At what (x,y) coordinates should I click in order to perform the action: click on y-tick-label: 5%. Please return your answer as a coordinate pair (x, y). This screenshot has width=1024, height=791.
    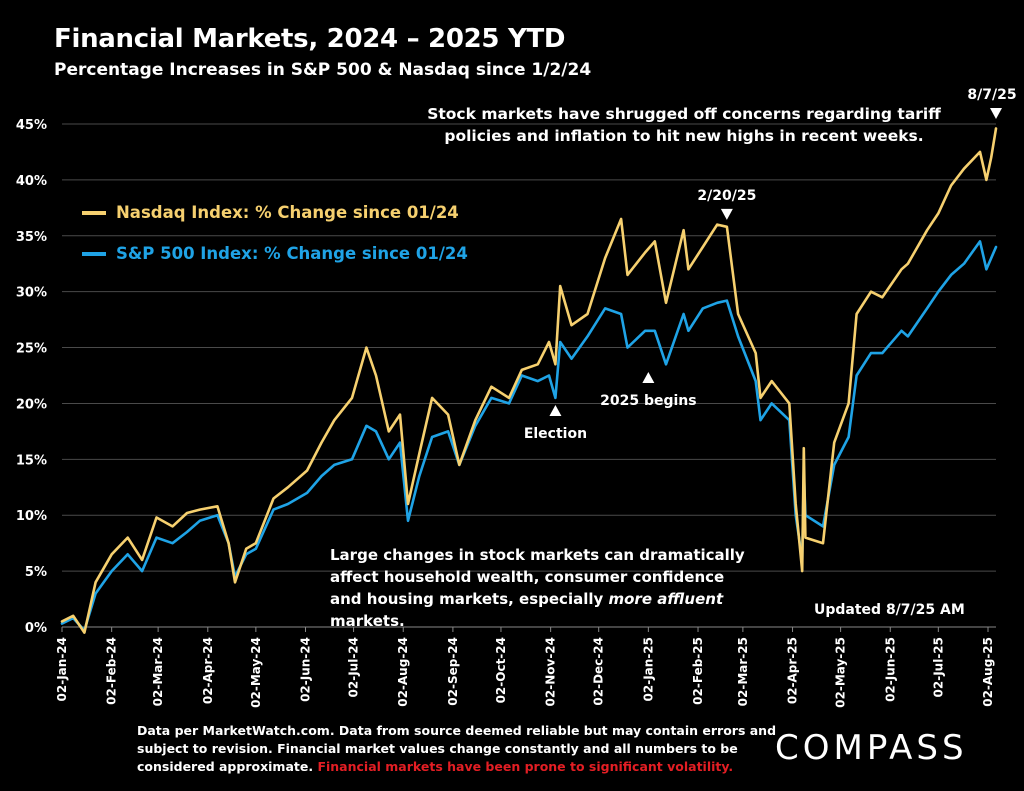
    Looking at the image, I should click on (36, 572).